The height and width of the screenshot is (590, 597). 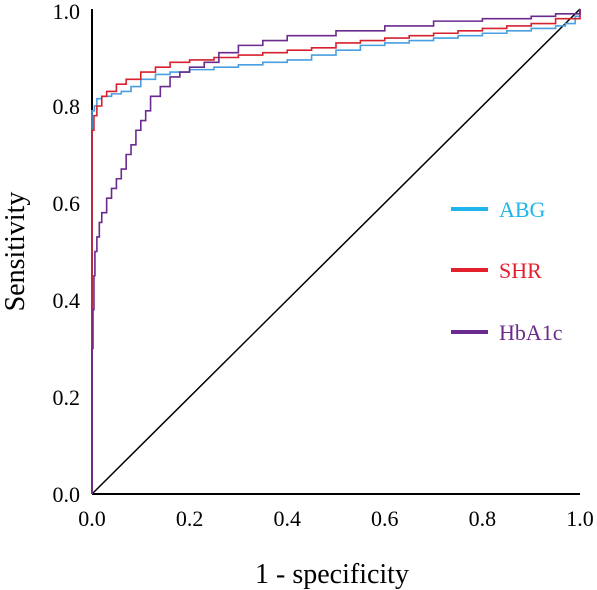 I want to click on y-tick-label: 0.6, so click(x=67, y=203).